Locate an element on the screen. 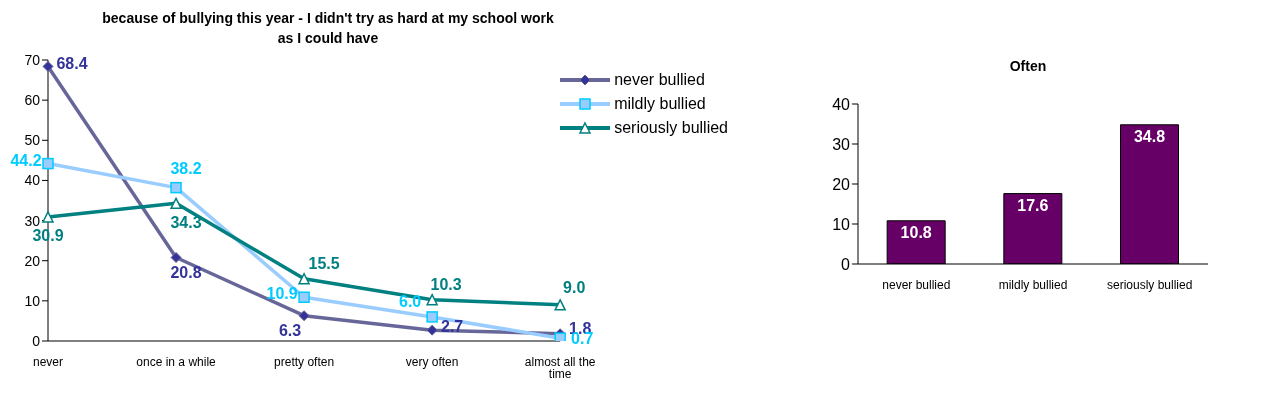  x-tick-label: mildly bullied is located at coordinates (1033, 284).